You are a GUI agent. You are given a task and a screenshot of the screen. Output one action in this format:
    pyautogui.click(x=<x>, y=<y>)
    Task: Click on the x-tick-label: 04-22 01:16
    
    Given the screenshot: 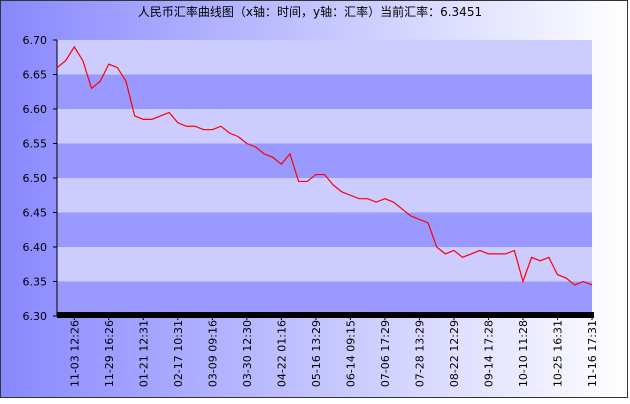 What is the action you would take?
    pyautogui.click(x=281, y=353)
    